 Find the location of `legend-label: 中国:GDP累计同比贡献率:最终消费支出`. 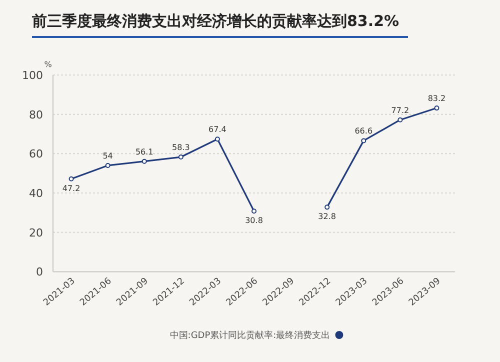

legend-label: 中国:GDP累计同比贡献率:最终消费支出 is located at coordinates (250, 335).